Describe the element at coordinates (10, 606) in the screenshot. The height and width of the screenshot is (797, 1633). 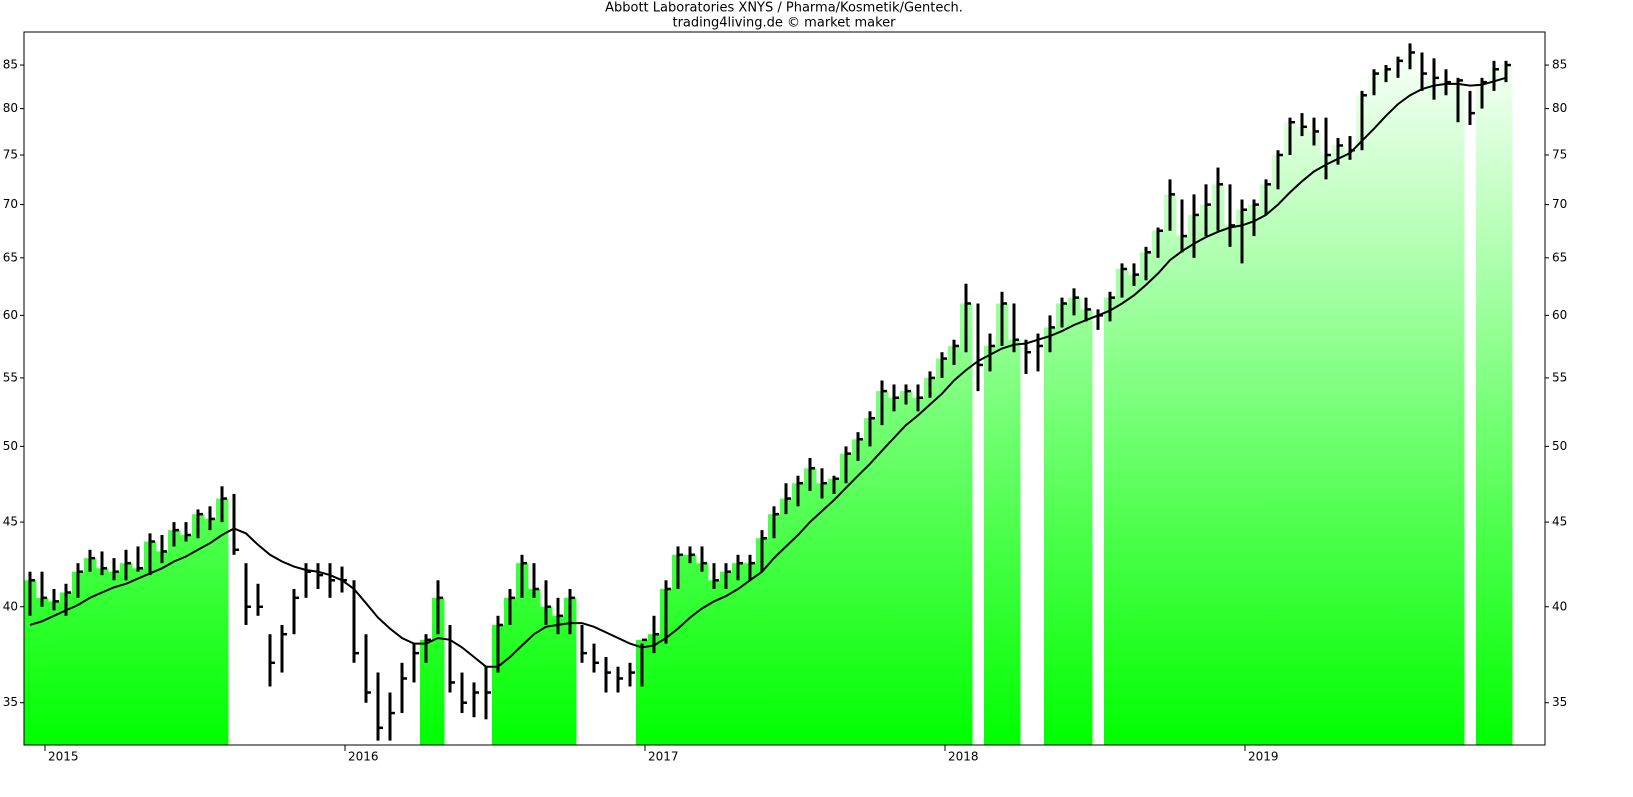
I see `y-tick-label: 40` at that location.